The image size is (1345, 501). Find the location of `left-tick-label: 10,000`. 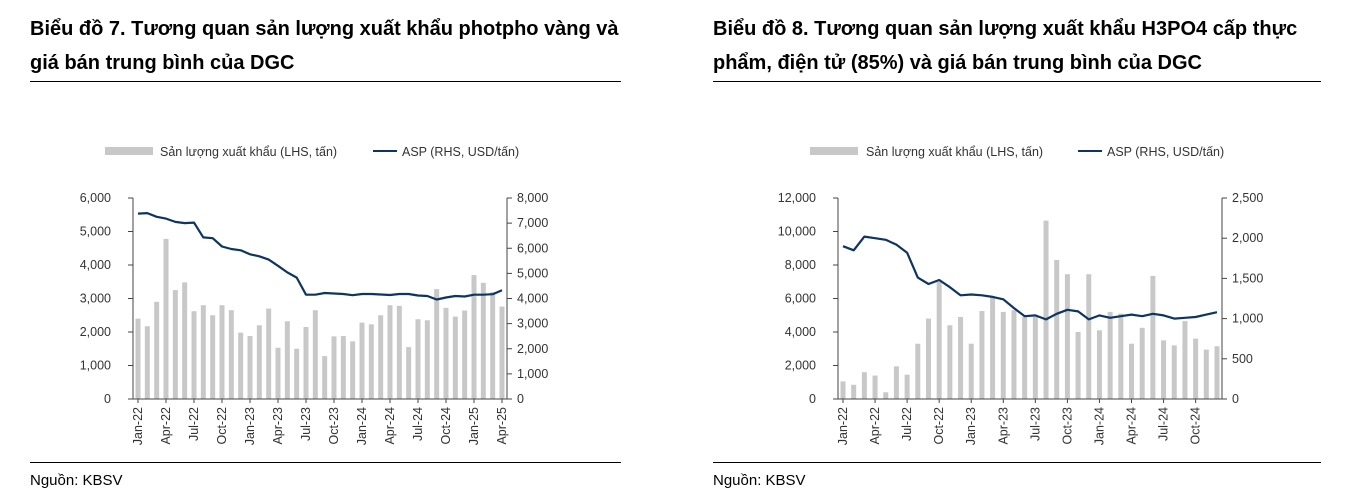

left-tick-label: 10,000 is located at coordinates (797, 232).